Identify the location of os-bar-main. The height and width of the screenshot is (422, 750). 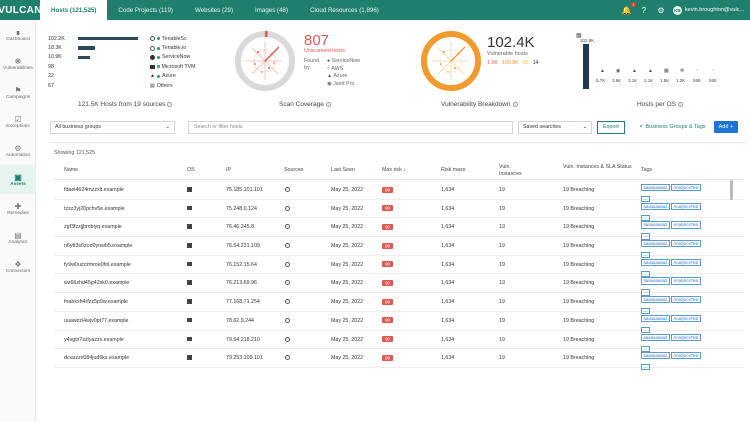
(586, 66).